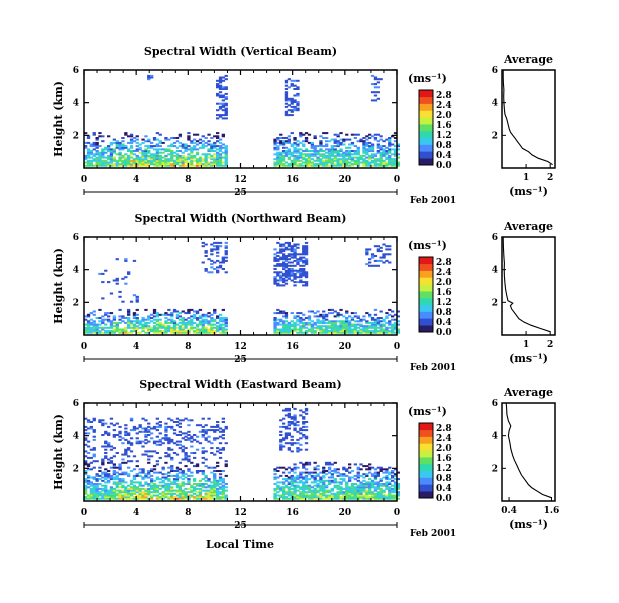  Describe the element at coordinates (444, 303) in the screenshot. I see `colorbar-tick-label: 1.2` at that location.